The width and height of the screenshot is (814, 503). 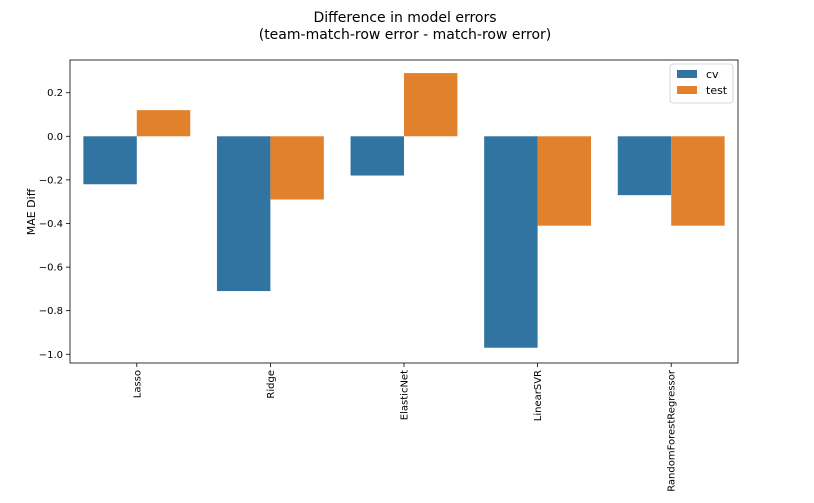 I want to click on bar-cv-ridge, so click(x=243, y=214).